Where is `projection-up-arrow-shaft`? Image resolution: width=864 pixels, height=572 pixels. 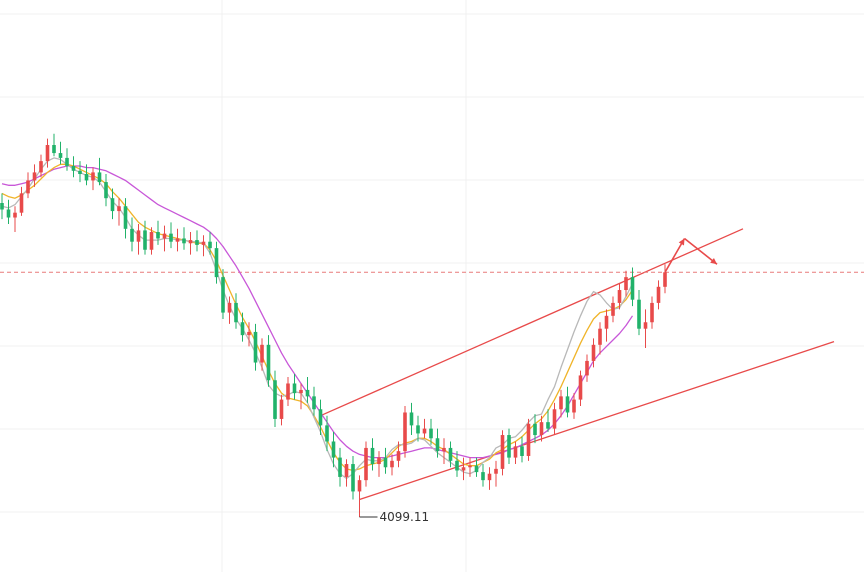 projection-up-arrow-shaft is located at coordinates (675, 255).